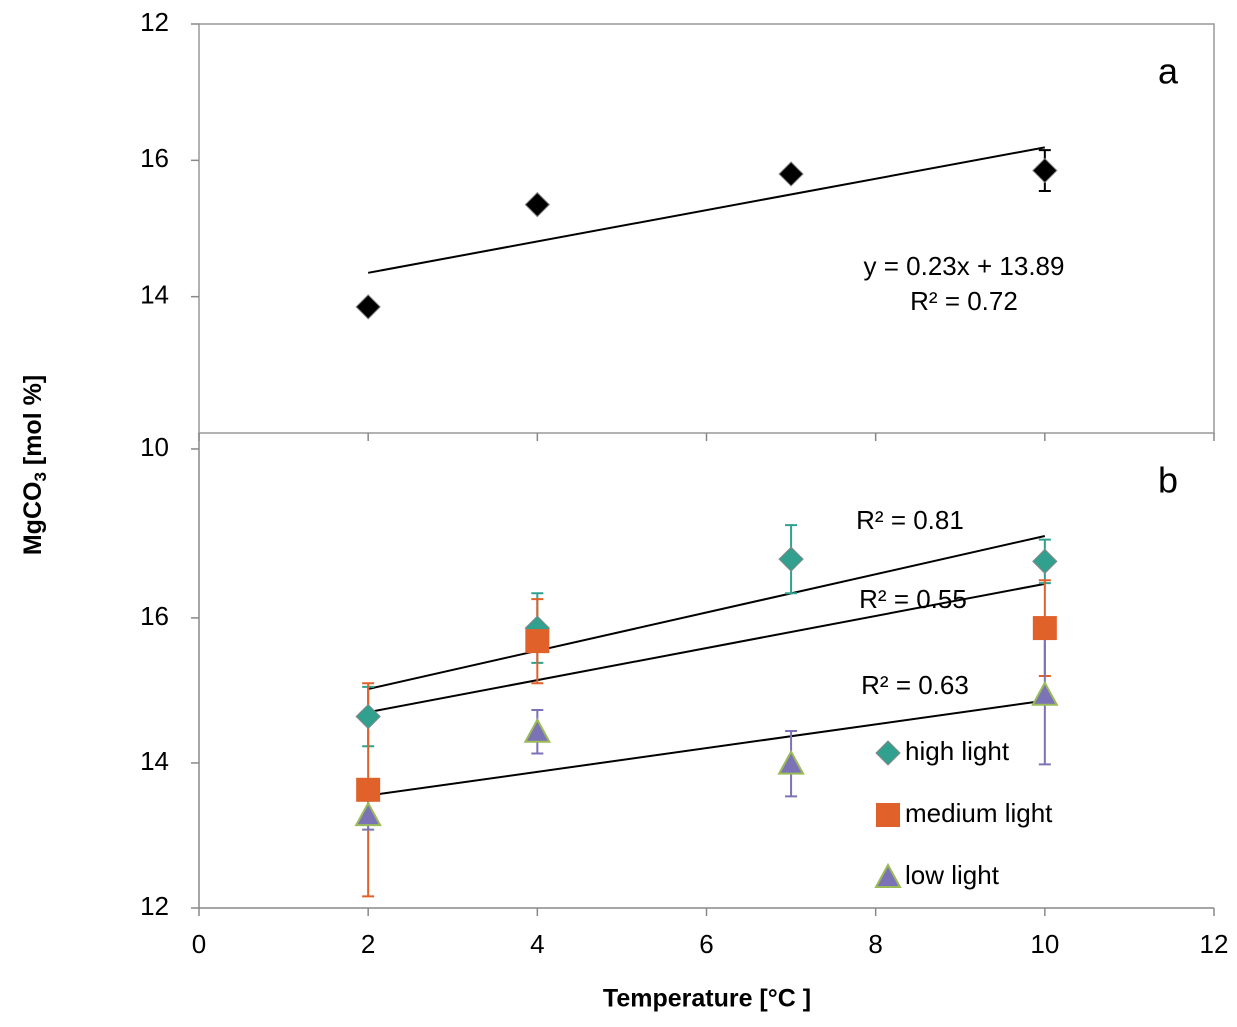  What do you see at coordinates (952, 875) in the screenshot?
I see `legend-label: low light` at bounding box center [952, 875].